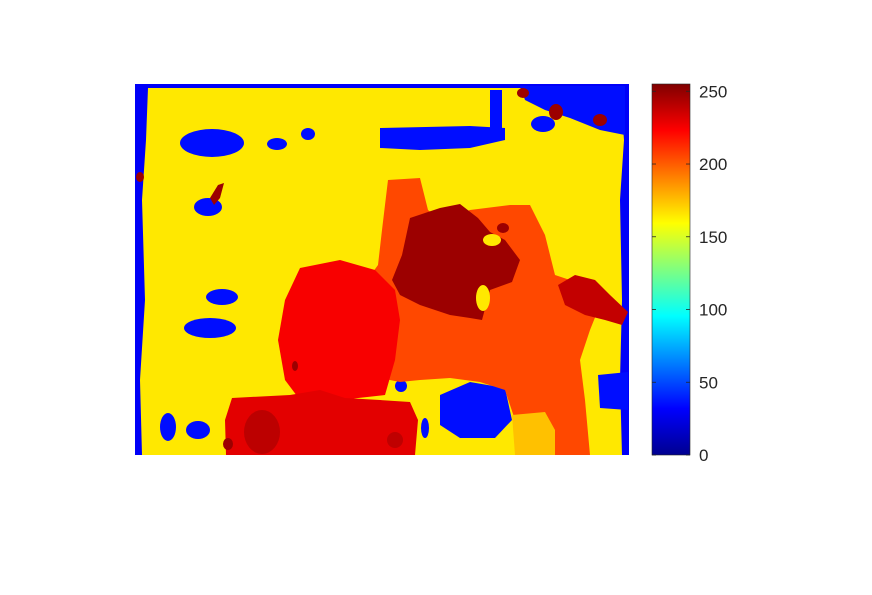  I want to click on colorbar-tick-label: 50, so click(708, 382).